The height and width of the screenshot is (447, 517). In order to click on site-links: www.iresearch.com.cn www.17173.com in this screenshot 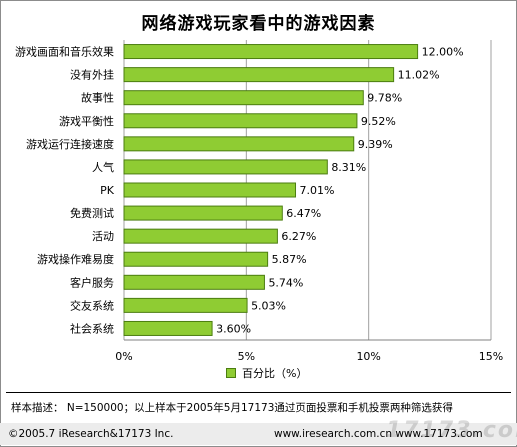, I will do `click(378, 434)`.